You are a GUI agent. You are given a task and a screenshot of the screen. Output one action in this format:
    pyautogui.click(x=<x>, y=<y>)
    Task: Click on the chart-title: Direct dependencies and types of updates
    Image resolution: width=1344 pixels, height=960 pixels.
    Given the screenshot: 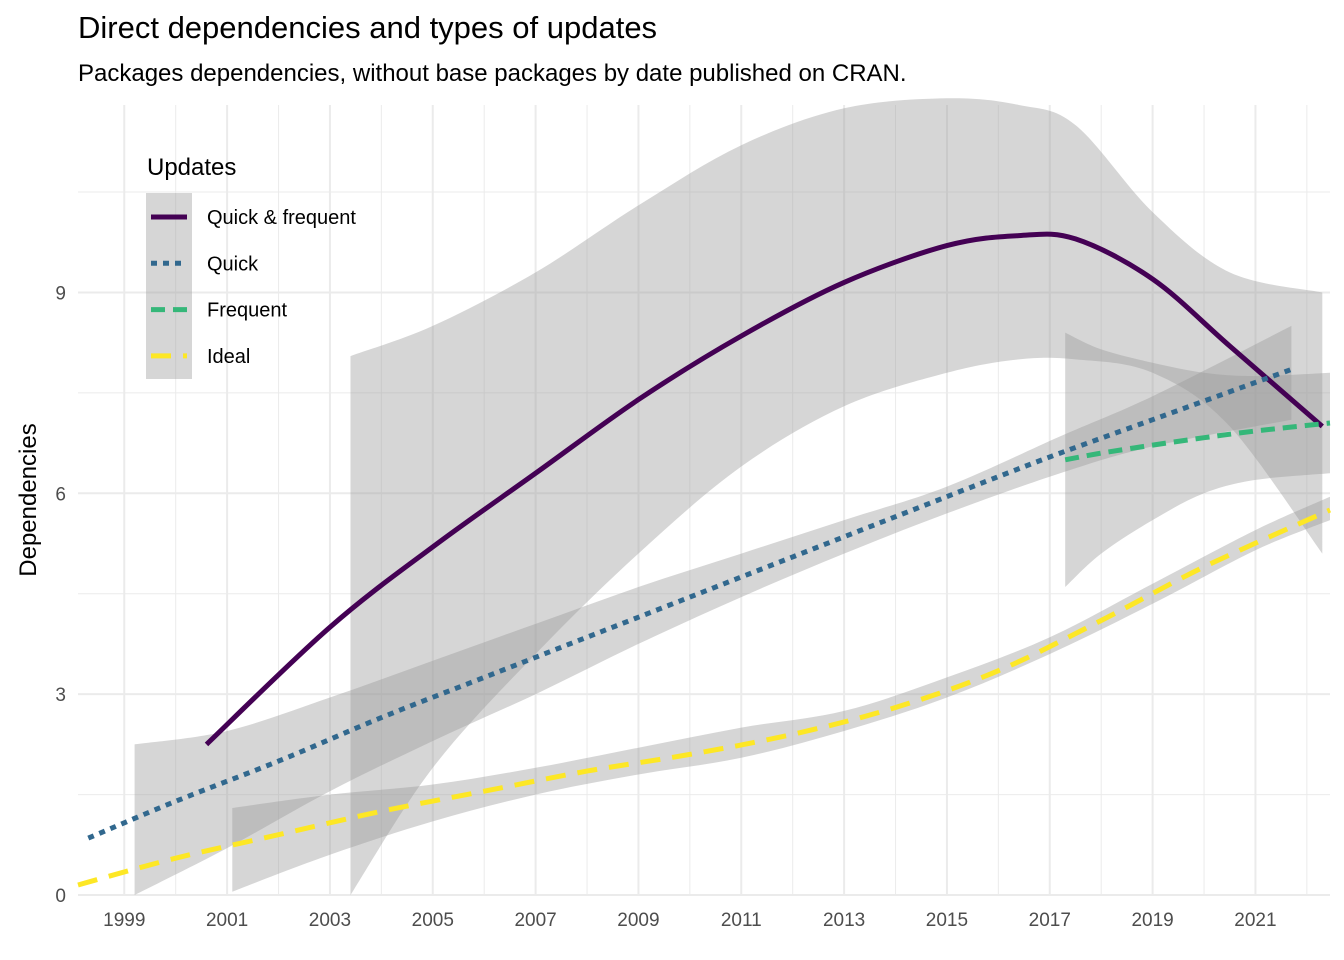 What is the action you would take?
    pyautogui.click(x=368, y=27)
    